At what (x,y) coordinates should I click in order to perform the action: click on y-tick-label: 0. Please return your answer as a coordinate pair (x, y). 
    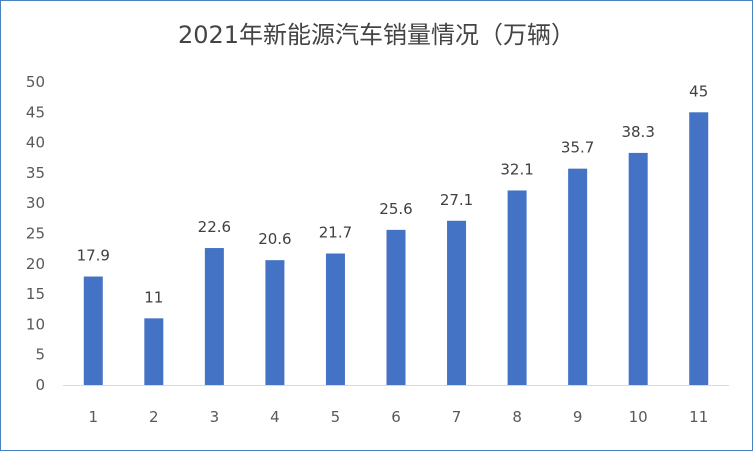
    Looking at the image, I should click on (40, 385).